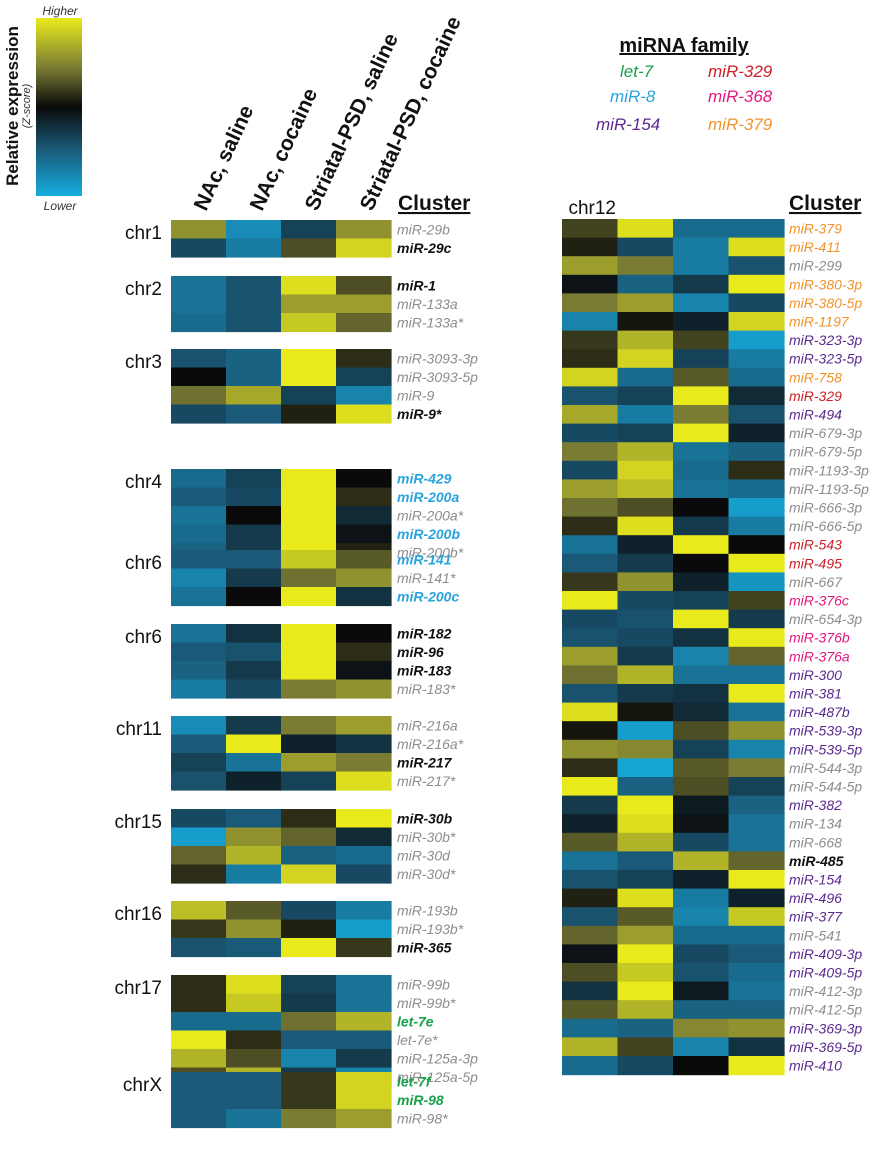 This screenshot has height=1162, width=886. Describe the element at coordinates (425, 762) in the screenshot. I see `mirna-label: miR-217` at that location.